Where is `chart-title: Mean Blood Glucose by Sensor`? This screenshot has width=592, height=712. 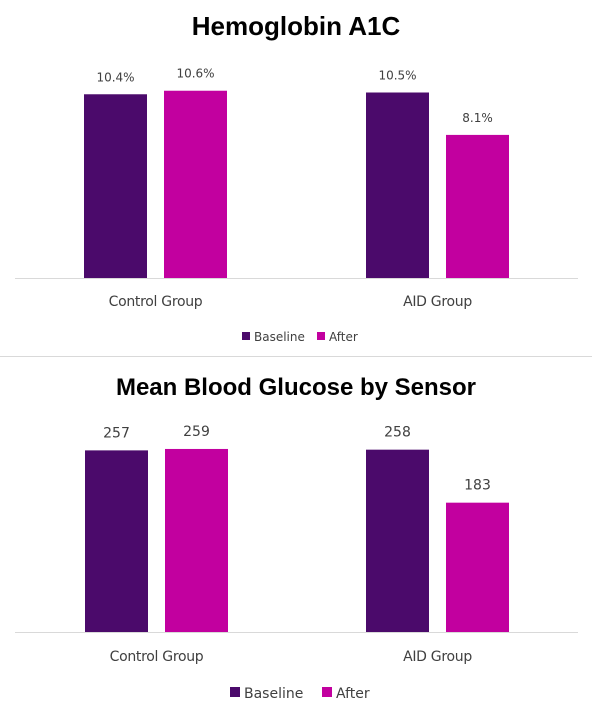 chart-title: Mean Blood Glucose by Sensor is located at coordinates (296, 387).